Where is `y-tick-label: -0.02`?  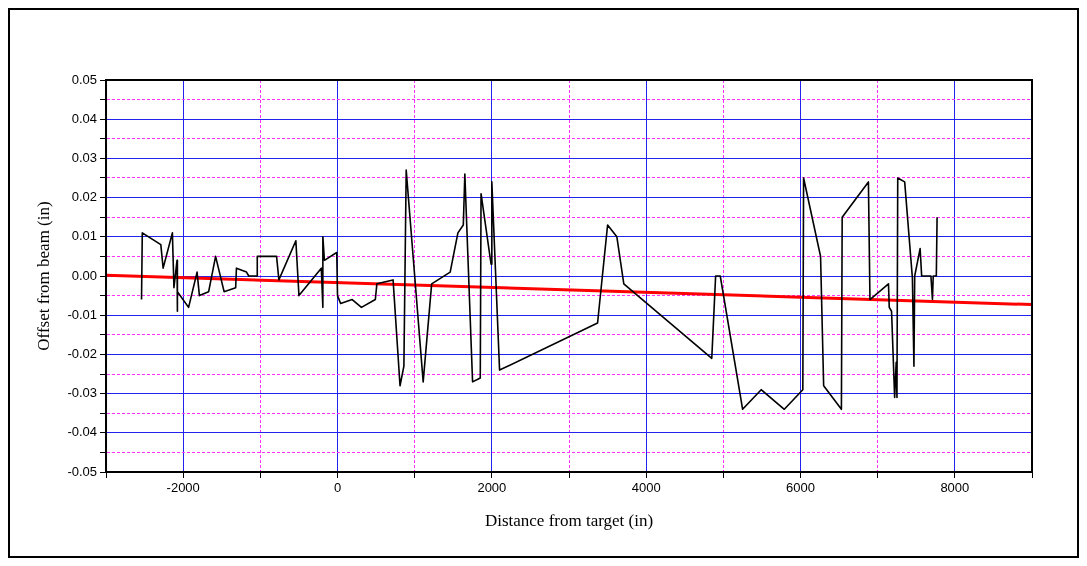 y-tick-label: -0.02 is located at coordinates (82, 353).